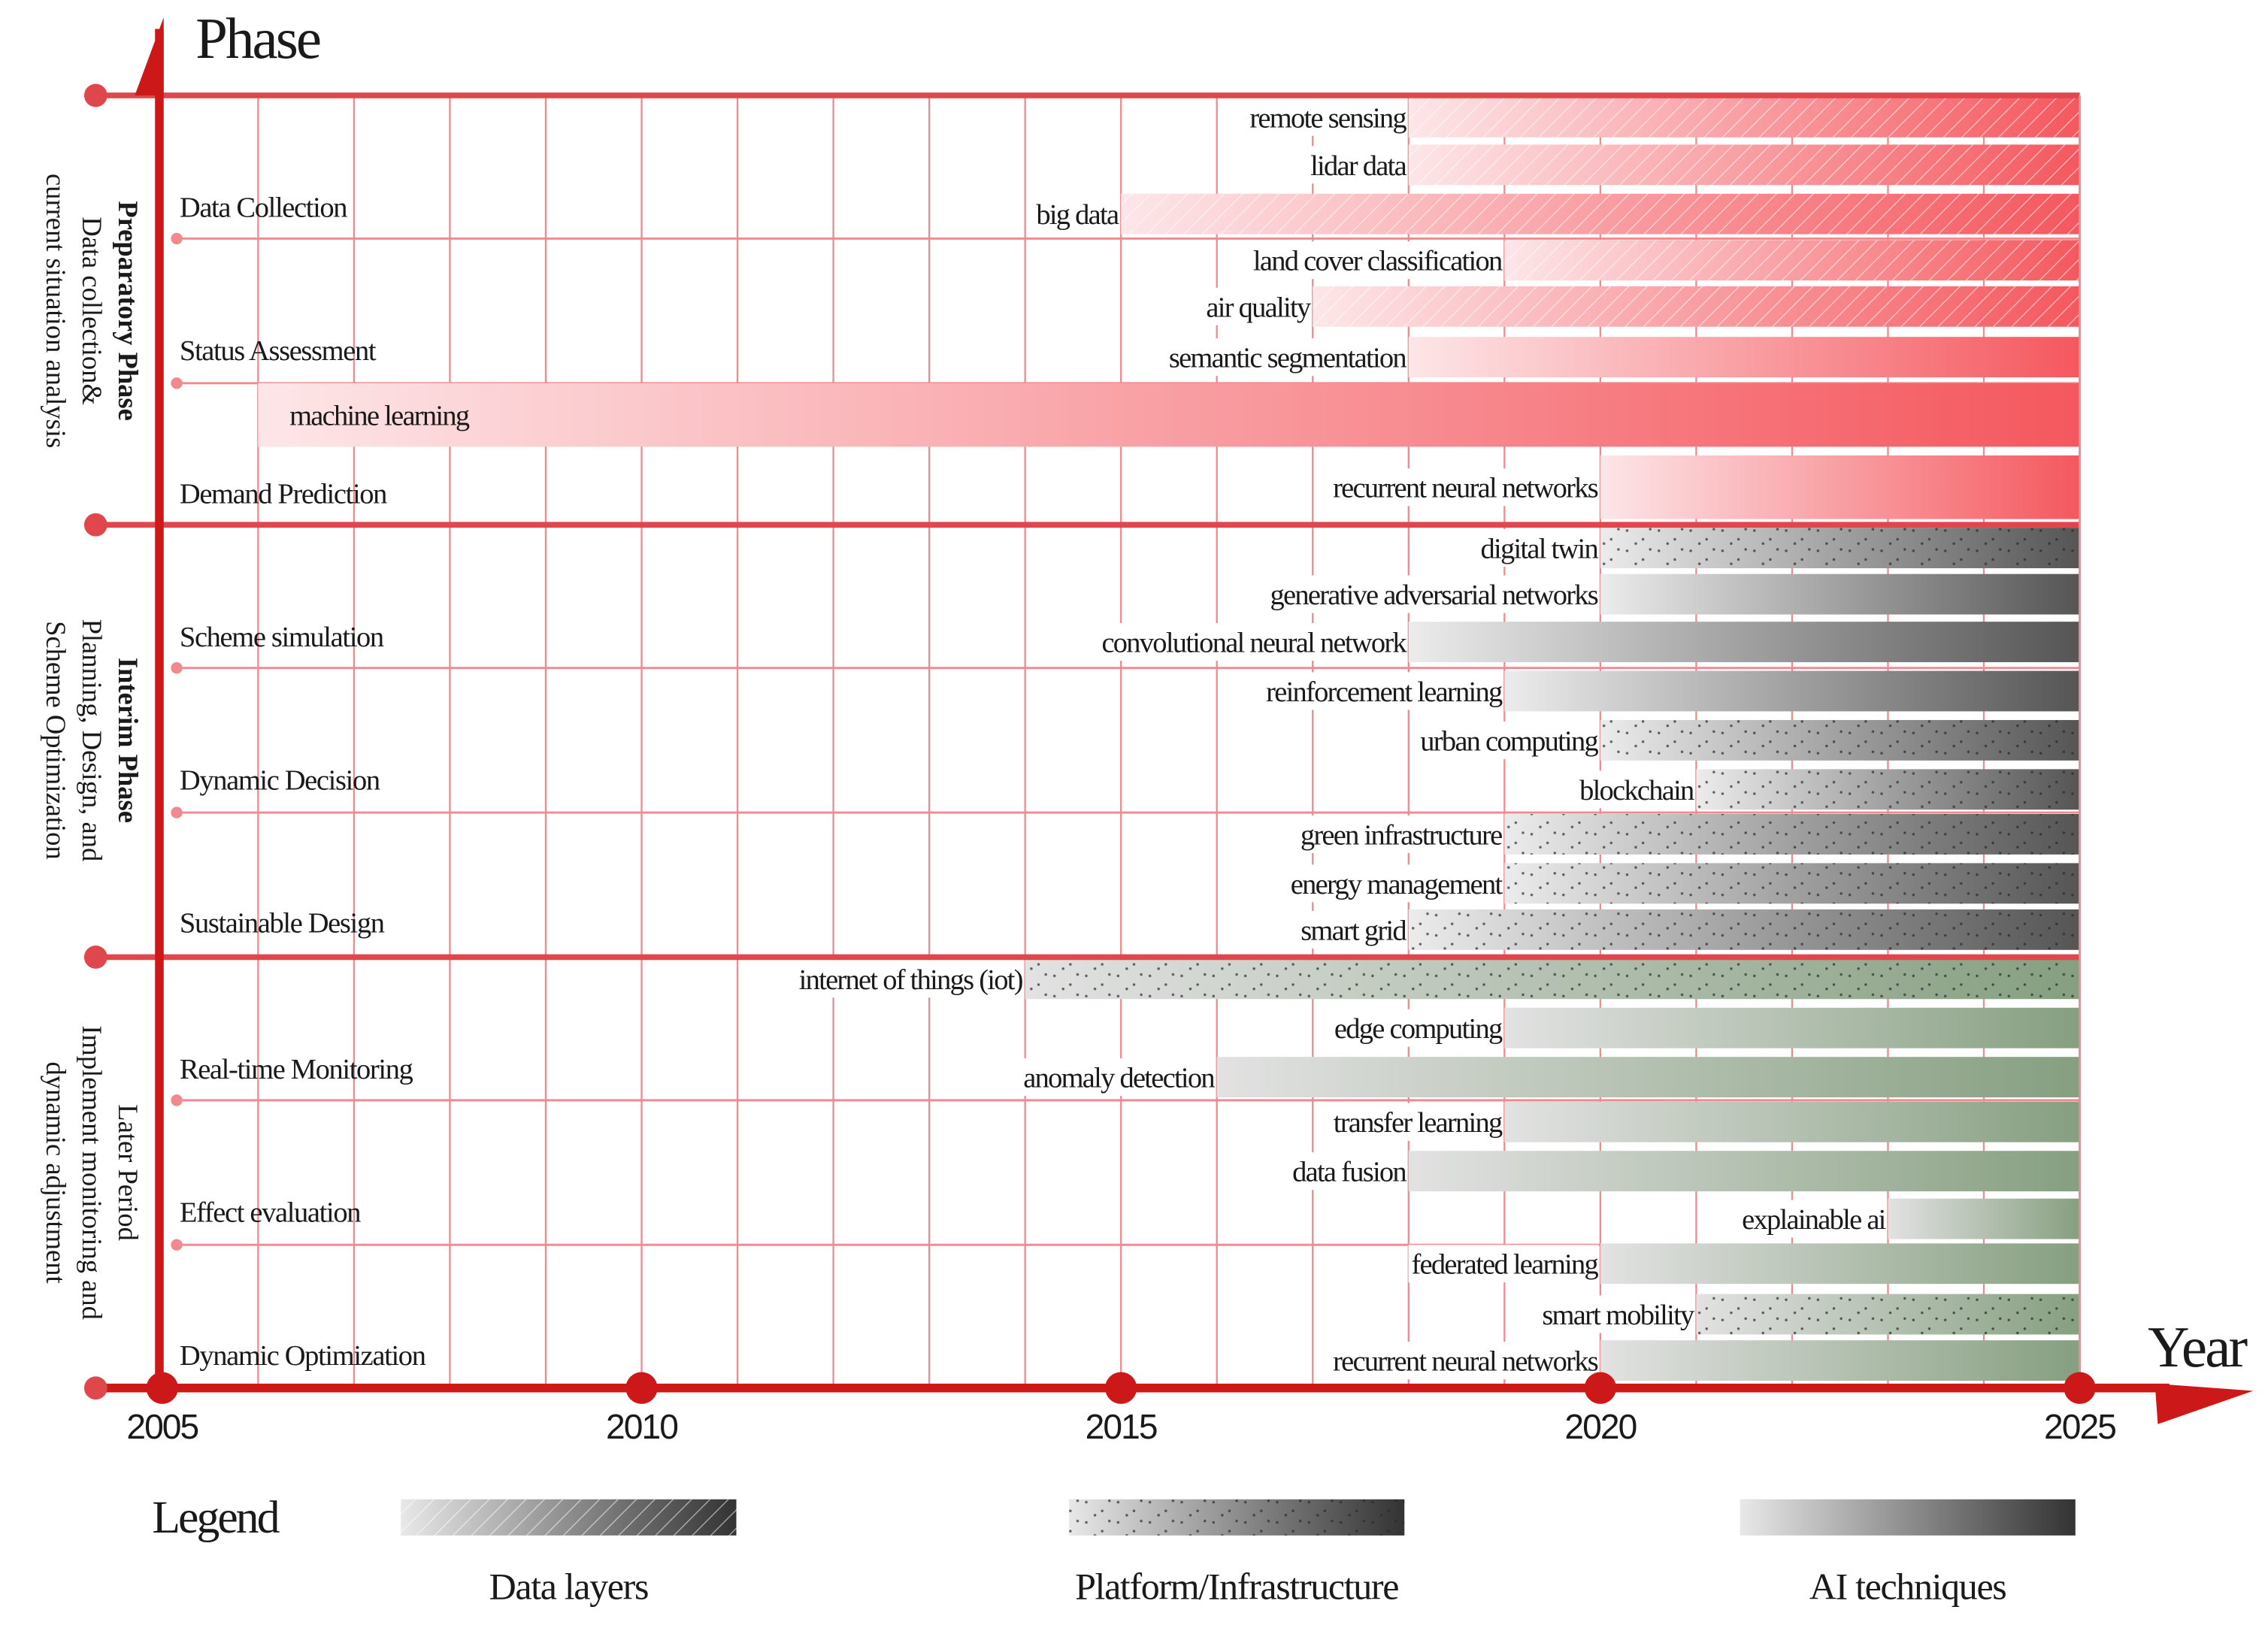  What do you see at coordinates (1418, 1123) in the screenshot?
I see `bar-label: transfer learning` at bounding box center [1418, 1123].